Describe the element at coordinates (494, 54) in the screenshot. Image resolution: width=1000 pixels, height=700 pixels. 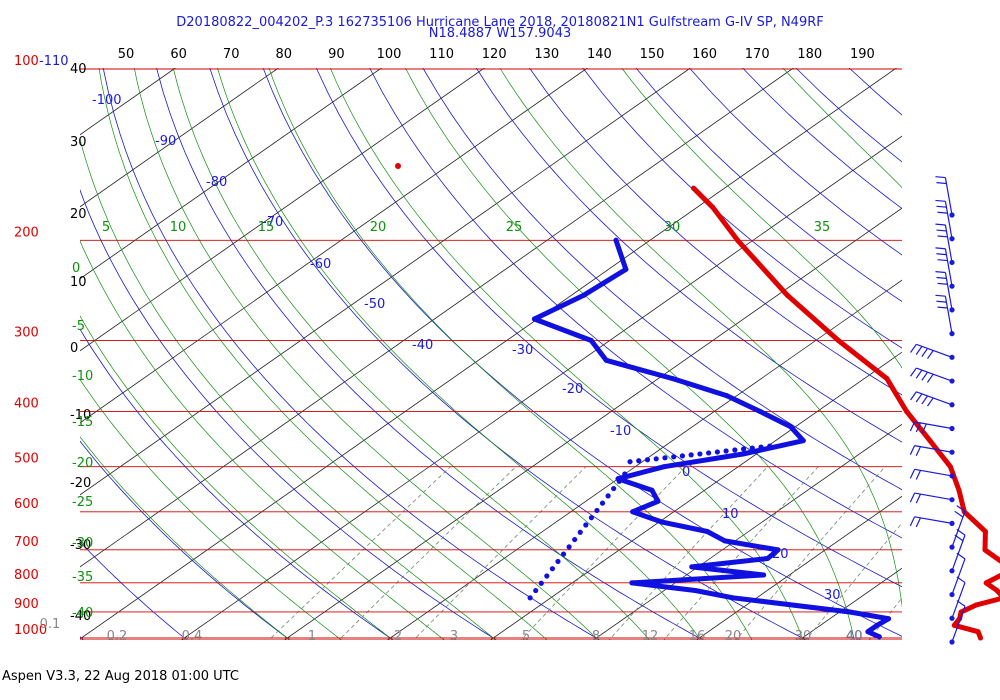
I see `fahrenheit-tick-label: 120` at that location.